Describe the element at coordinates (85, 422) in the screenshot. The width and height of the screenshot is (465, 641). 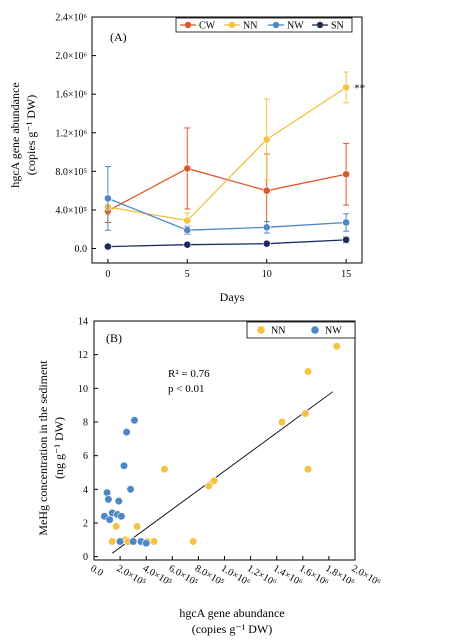
I see `panel-b-y-tick-label: 8` at that location.